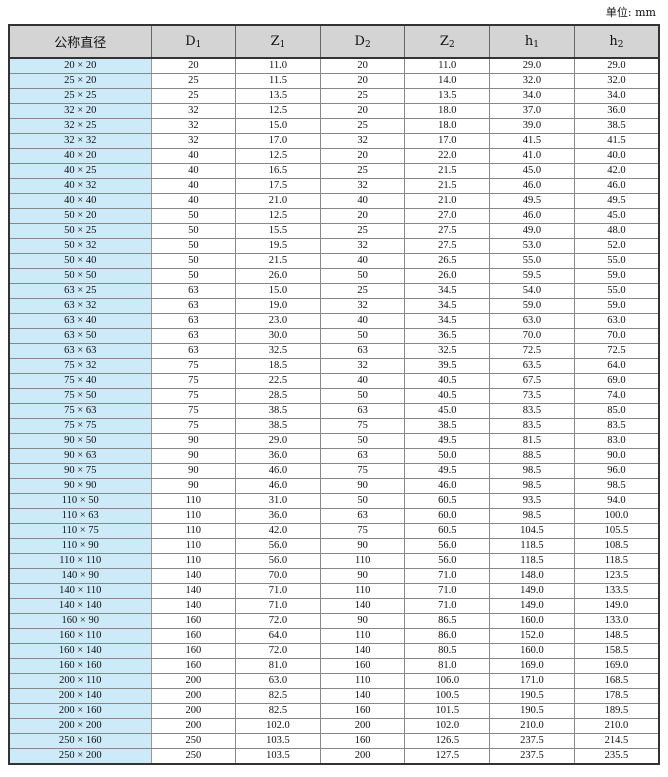  I want to click on nominal-size-cell: 140 × 140, so click(80, 606).